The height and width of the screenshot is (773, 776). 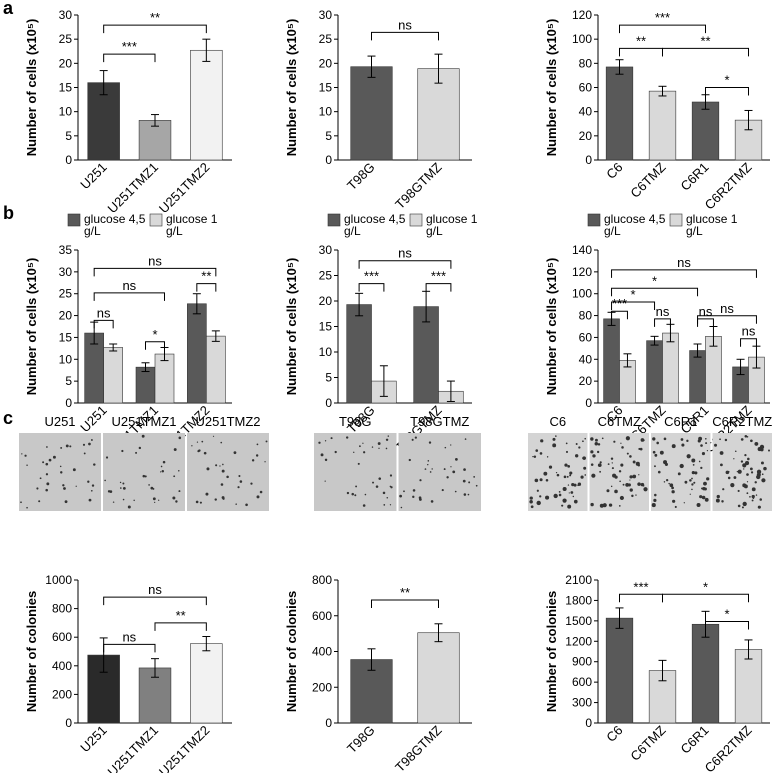 What do you see at coordinates (58, 580) in the screenshot?
I see `y-tick-label: 1000` at bounding box center [58, 580].